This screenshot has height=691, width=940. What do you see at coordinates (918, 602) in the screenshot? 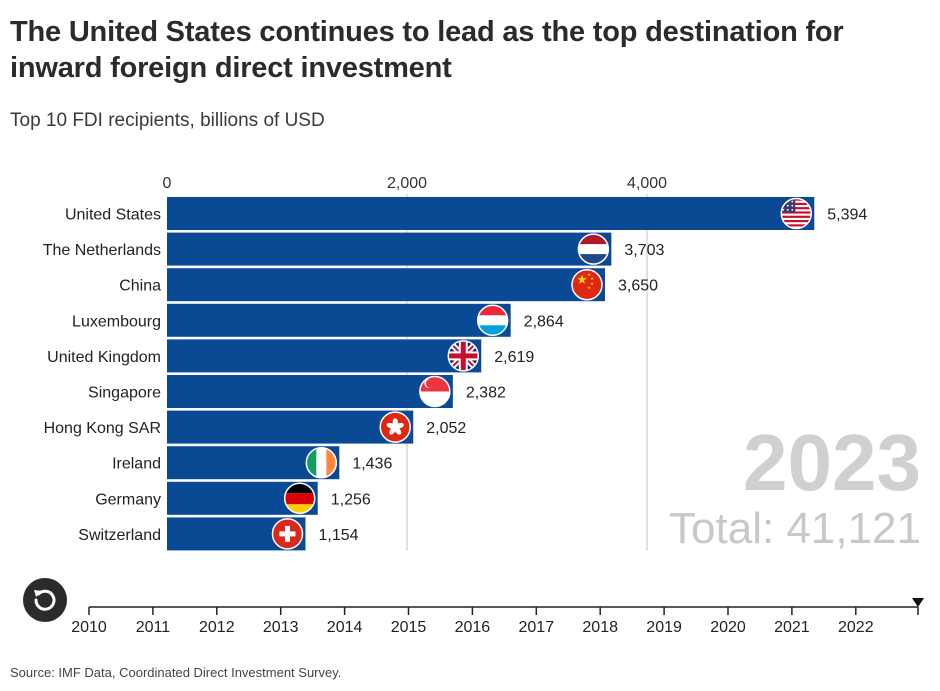
I see `timeline-handle` at bounding box center [918, 602].